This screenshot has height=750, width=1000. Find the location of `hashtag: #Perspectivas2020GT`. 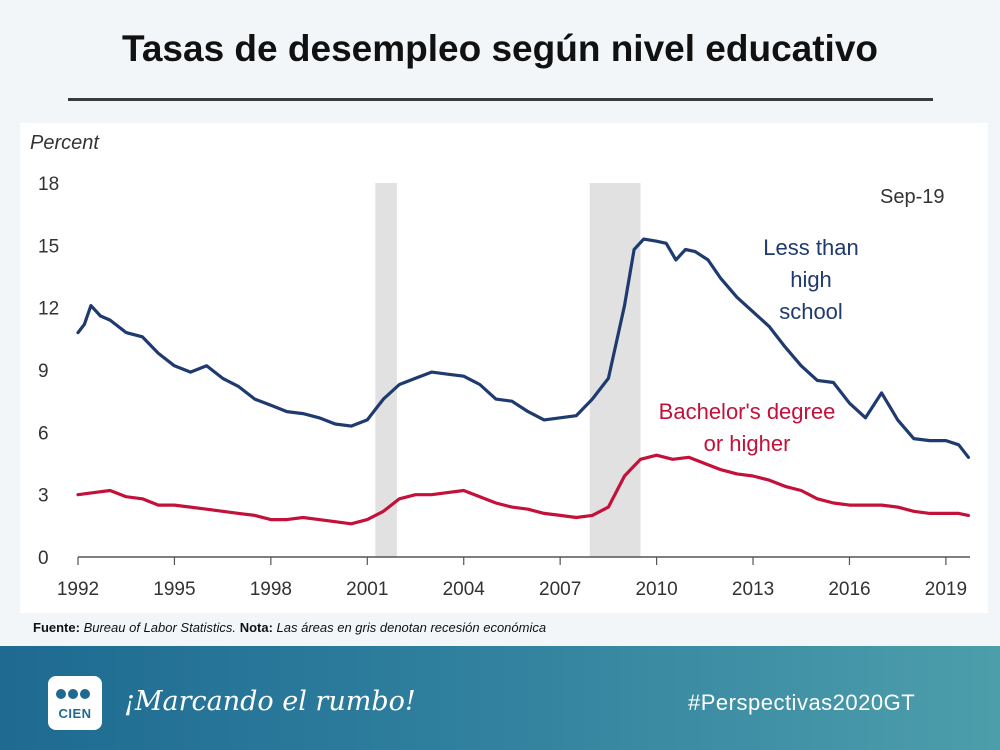

hashtag: #Perspectivas2020GT is located at coordinates (802, 702).